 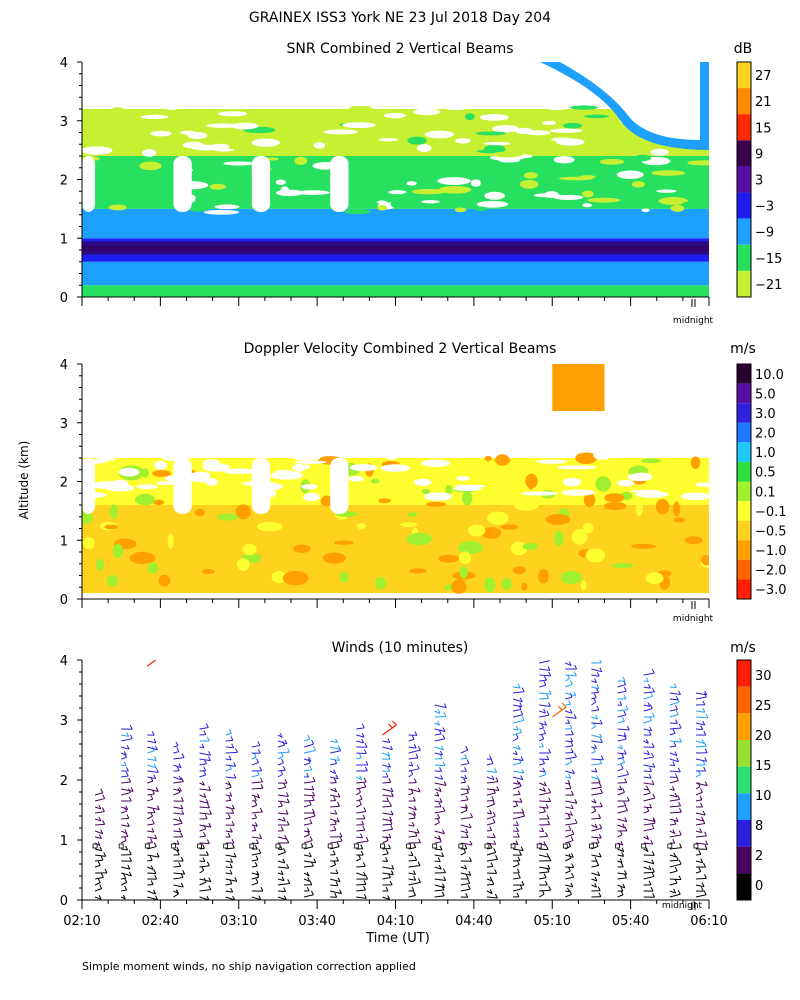 I want to click on colorbar-tick-label: 21, so click(x=763, y=102).